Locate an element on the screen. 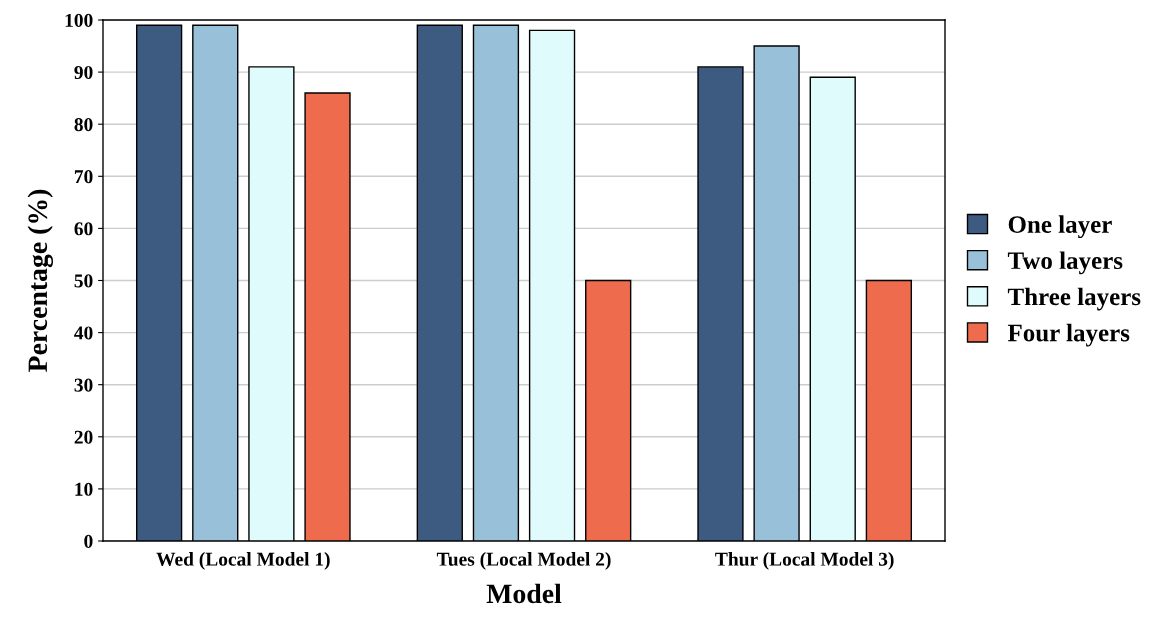  x-tick-label: Wed (Local Model 1) is located at coordinates (243, 561).